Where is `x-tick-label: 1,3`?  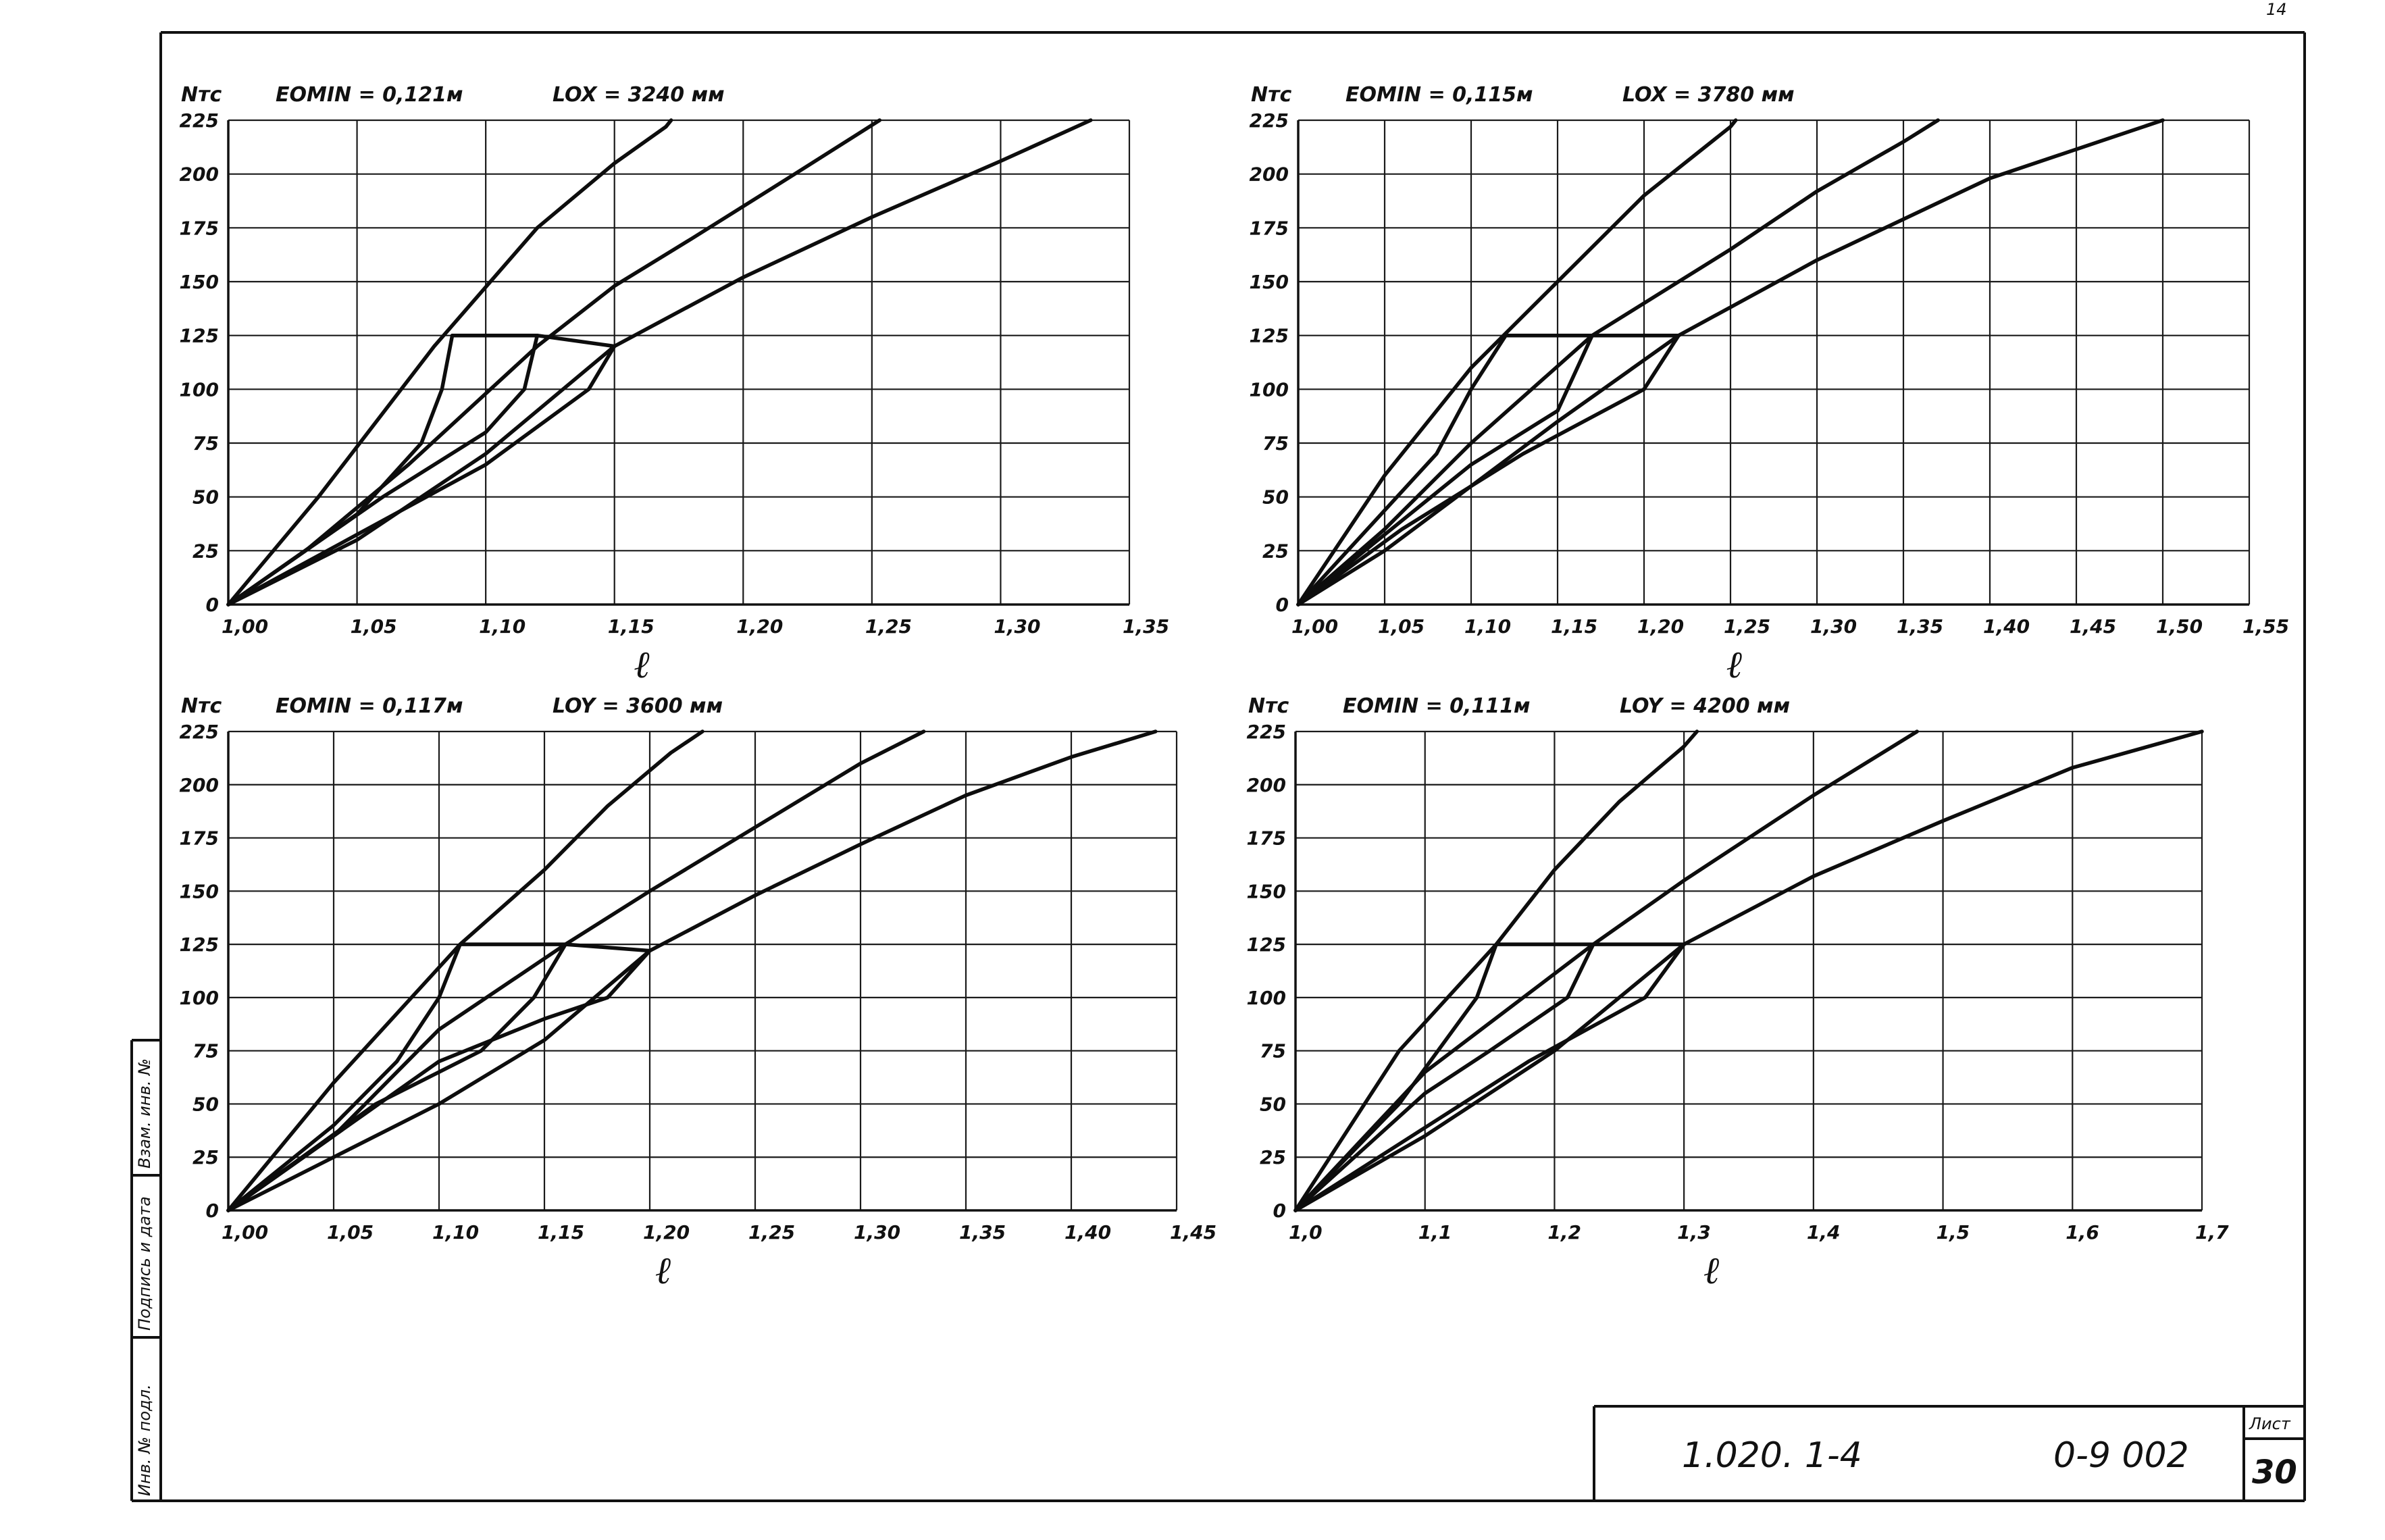
x-tick-label: 1,3 is located at coordinates (1694, 1232).